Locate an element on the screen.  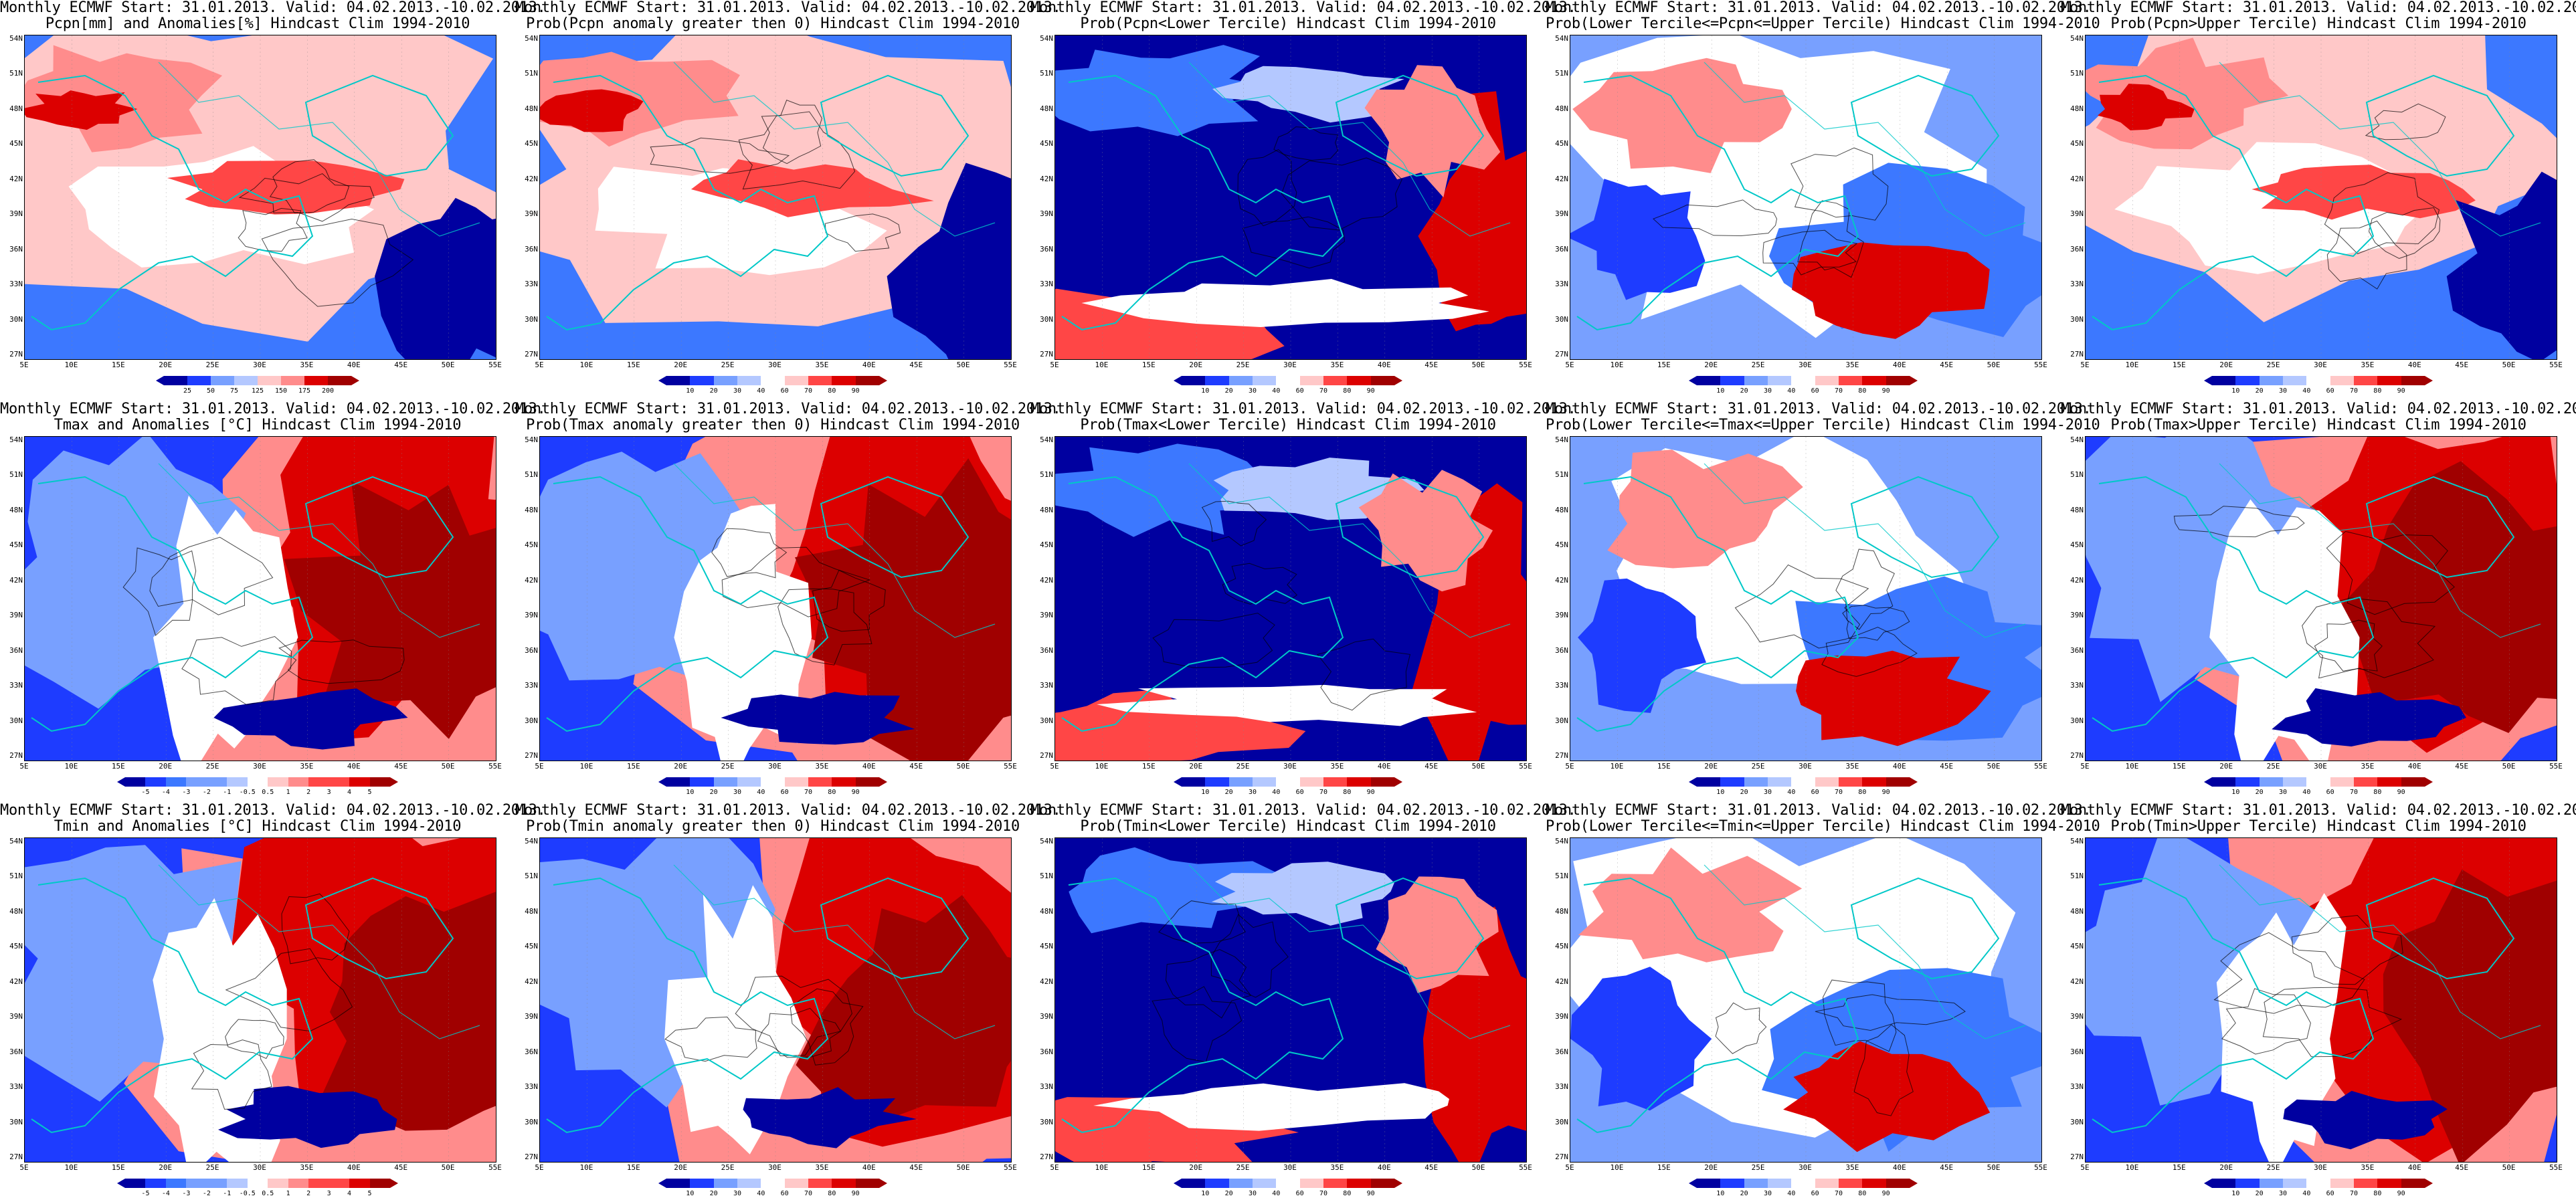
colorbar-tick-label: 60 is located at coordinates (784, 1193).